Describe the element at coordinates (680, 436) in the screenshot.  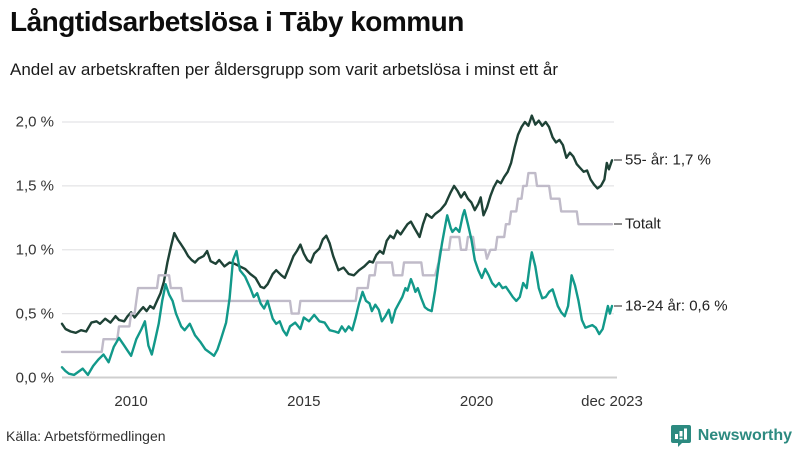
I see `newsworthy-logo-icon` at that location.